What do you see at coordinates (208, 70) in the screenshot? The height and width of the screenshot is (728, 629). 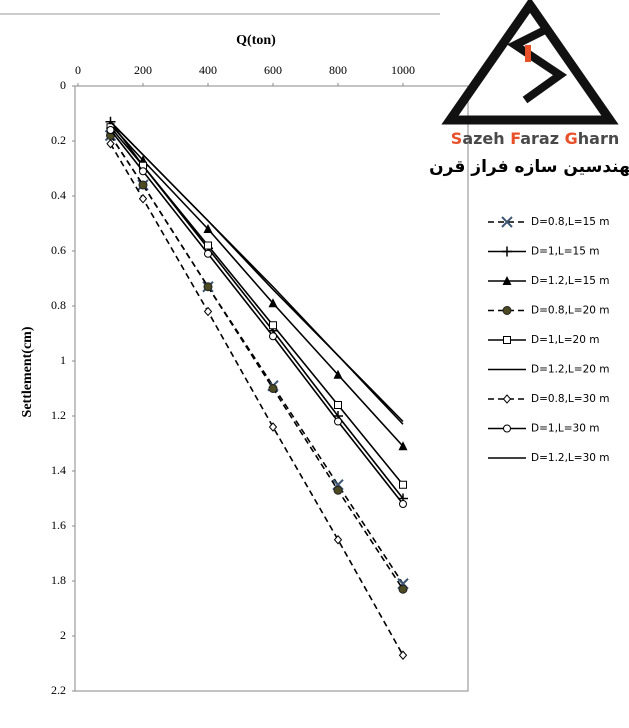 I see `x-tick-label: 400` at bounding box center [208, 70].